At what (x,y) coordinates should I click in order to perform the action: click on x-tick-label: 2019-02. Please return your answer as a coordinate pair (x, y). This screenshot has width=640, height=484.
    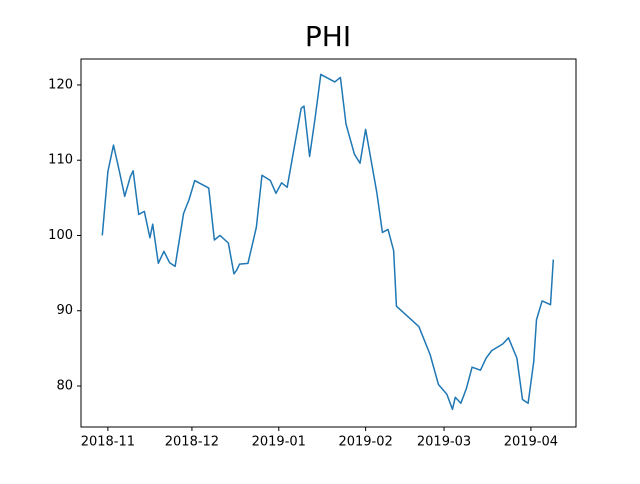
    Looking at the image, I should click on (365, 442).